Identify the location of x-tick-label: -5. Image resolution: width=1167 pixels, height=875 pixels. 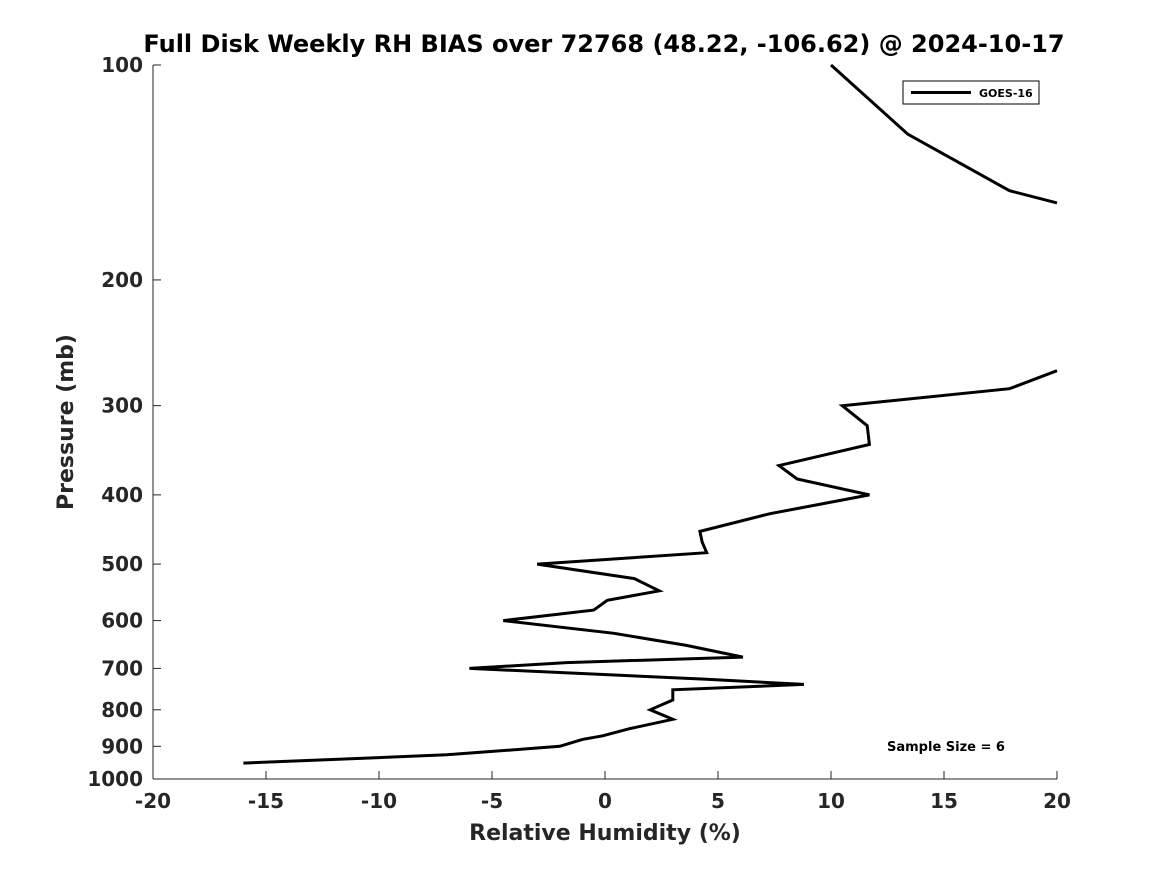
(492, 801).